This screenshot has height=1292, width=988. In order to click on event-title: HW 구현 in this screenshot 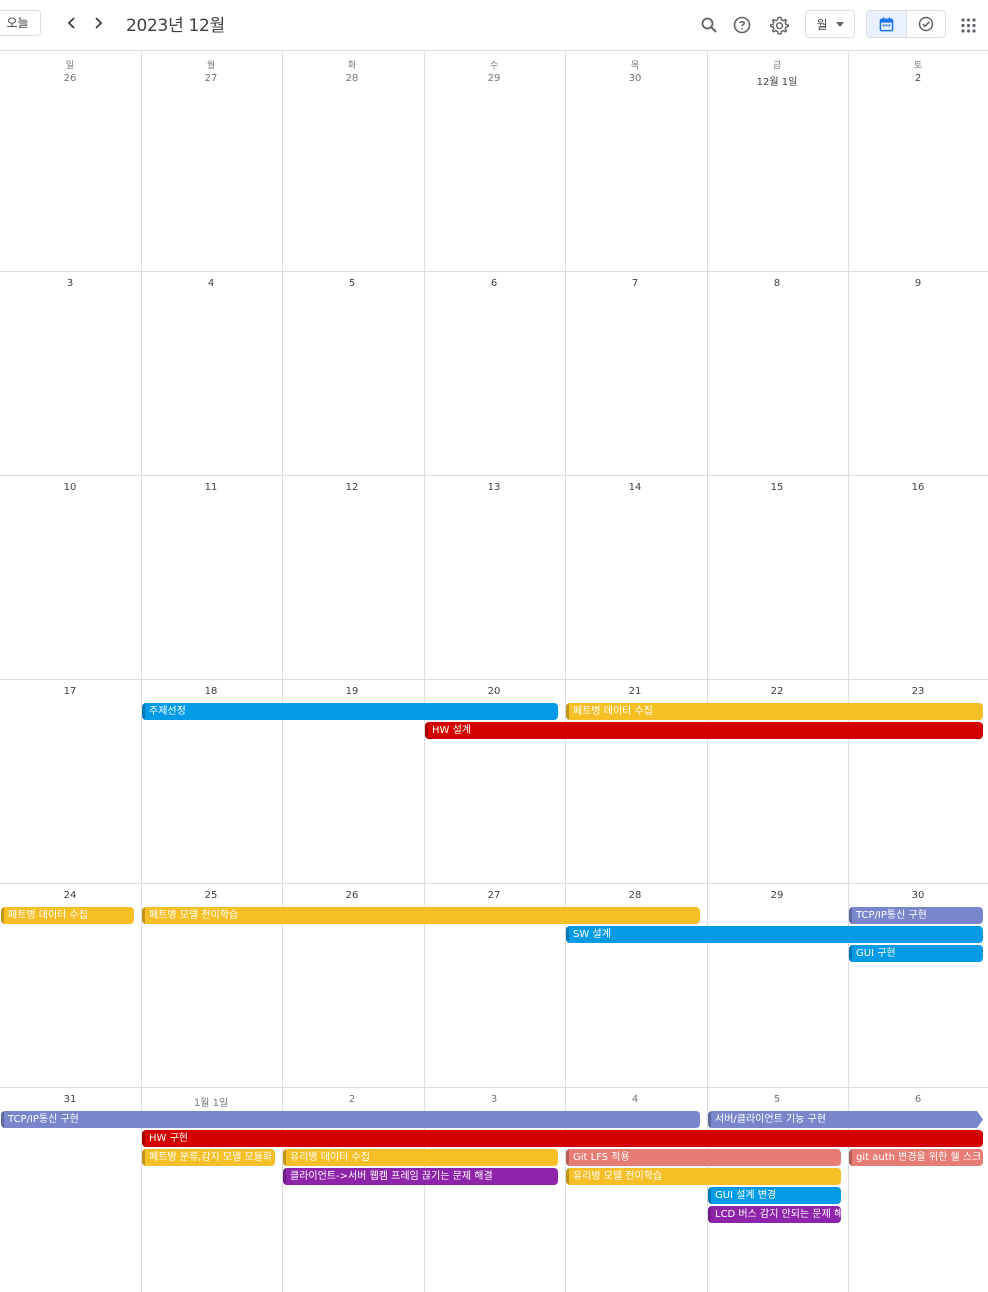, I will do `click(168, 1138)`.